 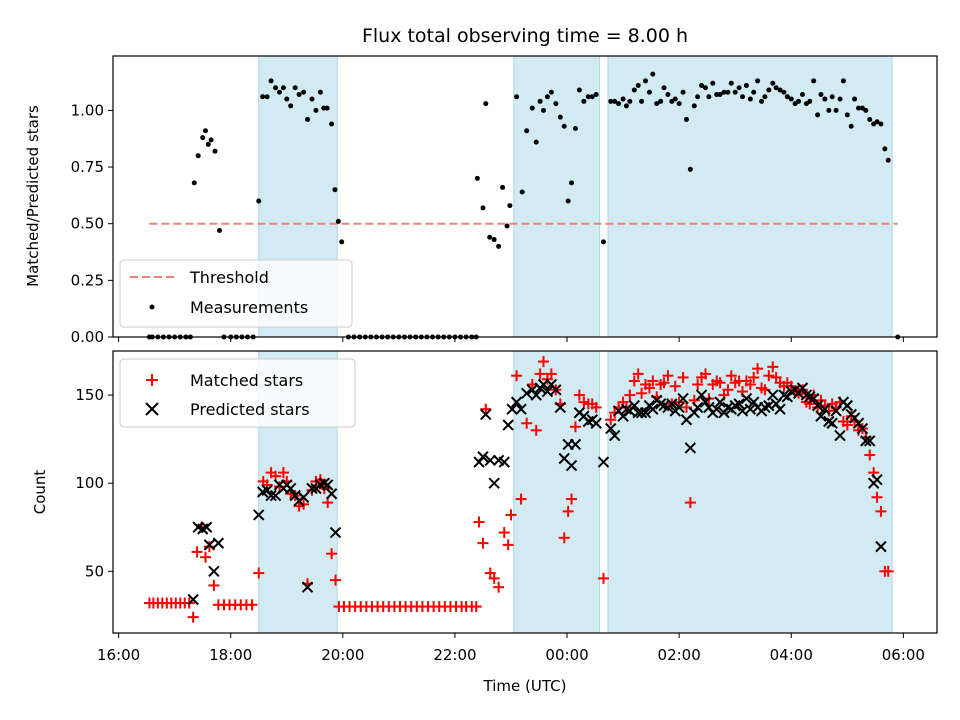 I want to click on predicted-legend-marker, so click(x=152, y=409).